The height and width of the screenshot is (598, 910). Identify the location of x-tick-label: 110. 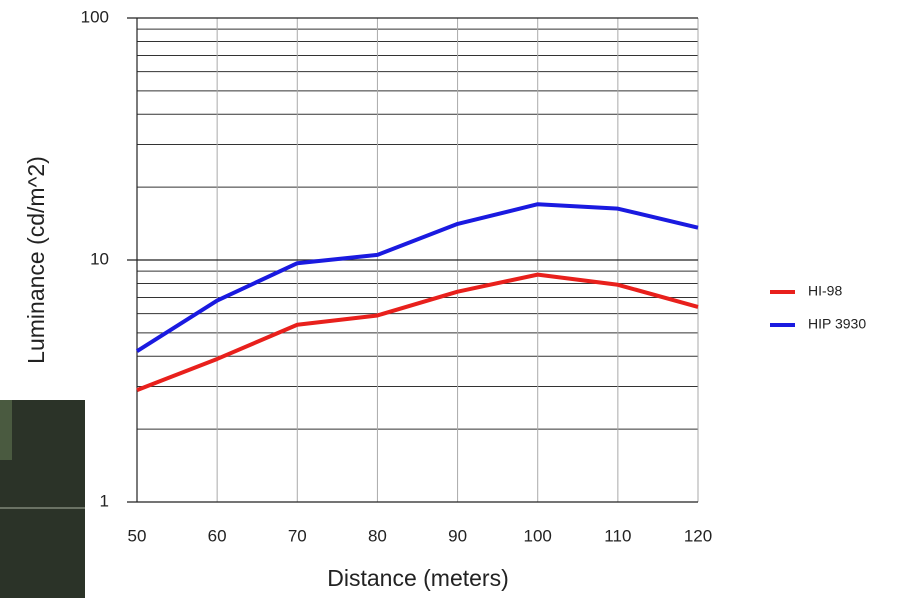
(617, 535).